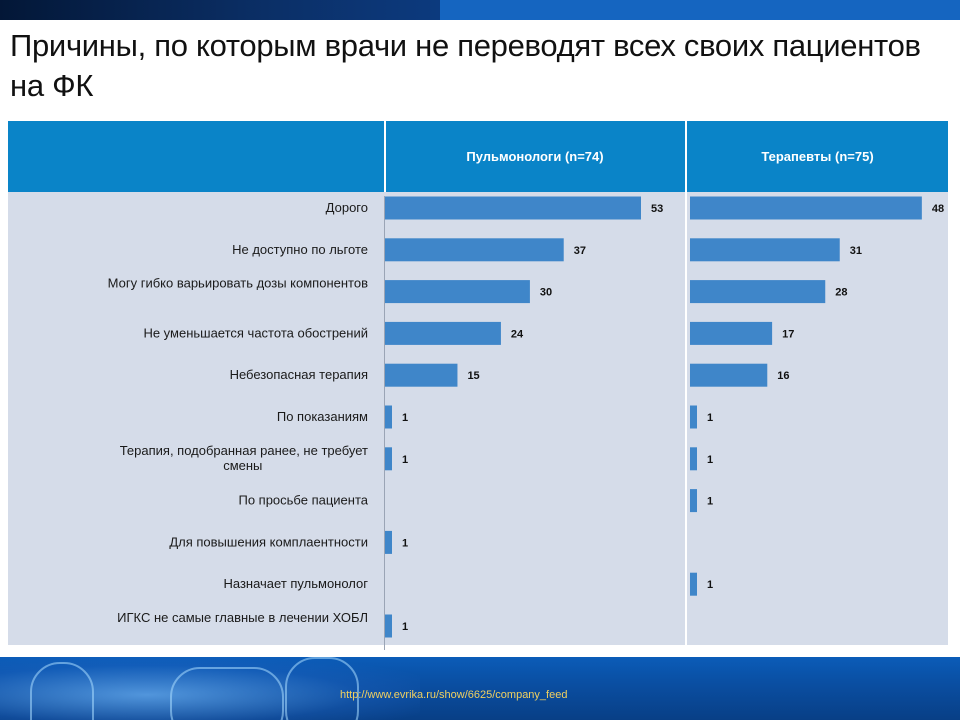 Image resolution: width=960 pixels, height=720 pixels. Describe the element at coordinates (238, 283) in the screenshot. I see `category-label: Могу гибко варьировать дозы компонентов` at that location.